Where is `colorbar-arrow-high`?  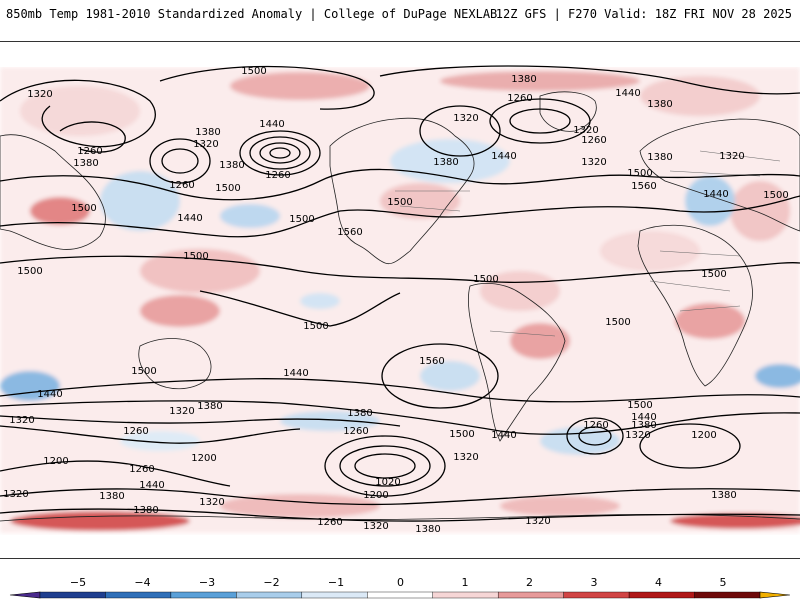 colorbar-arrow-high is located at coordinates (775, 595).